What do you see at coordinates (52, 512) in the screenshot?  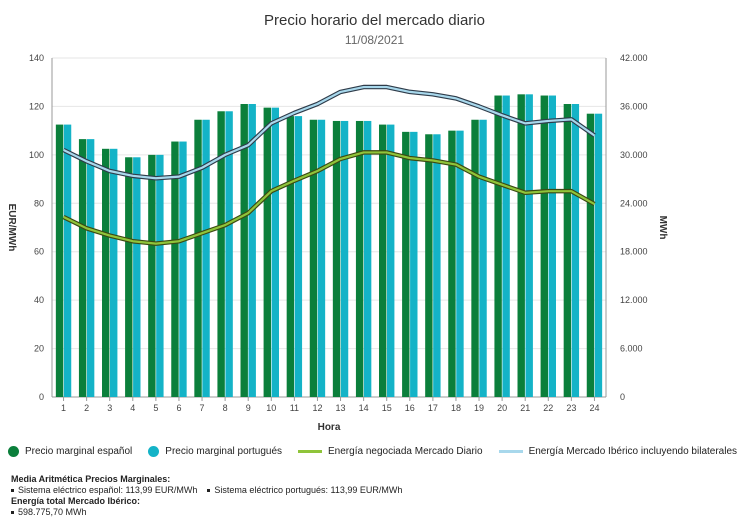 I see `stats-energy-value: 598.775,70 MWh` at bounding box center [52, 512].